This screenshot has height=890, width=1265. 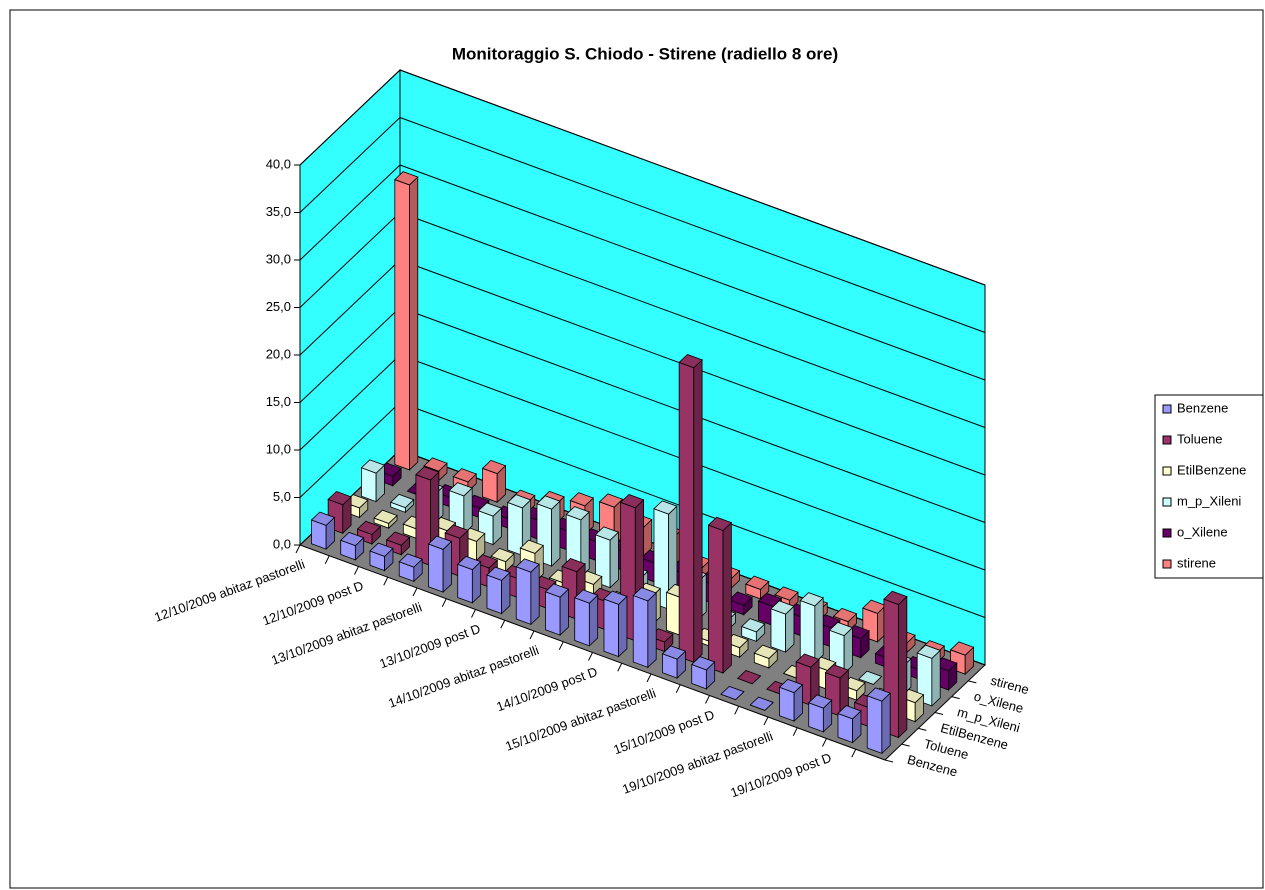 I want to click on y-tick-label: 10,0, so click(x=278, y=448).